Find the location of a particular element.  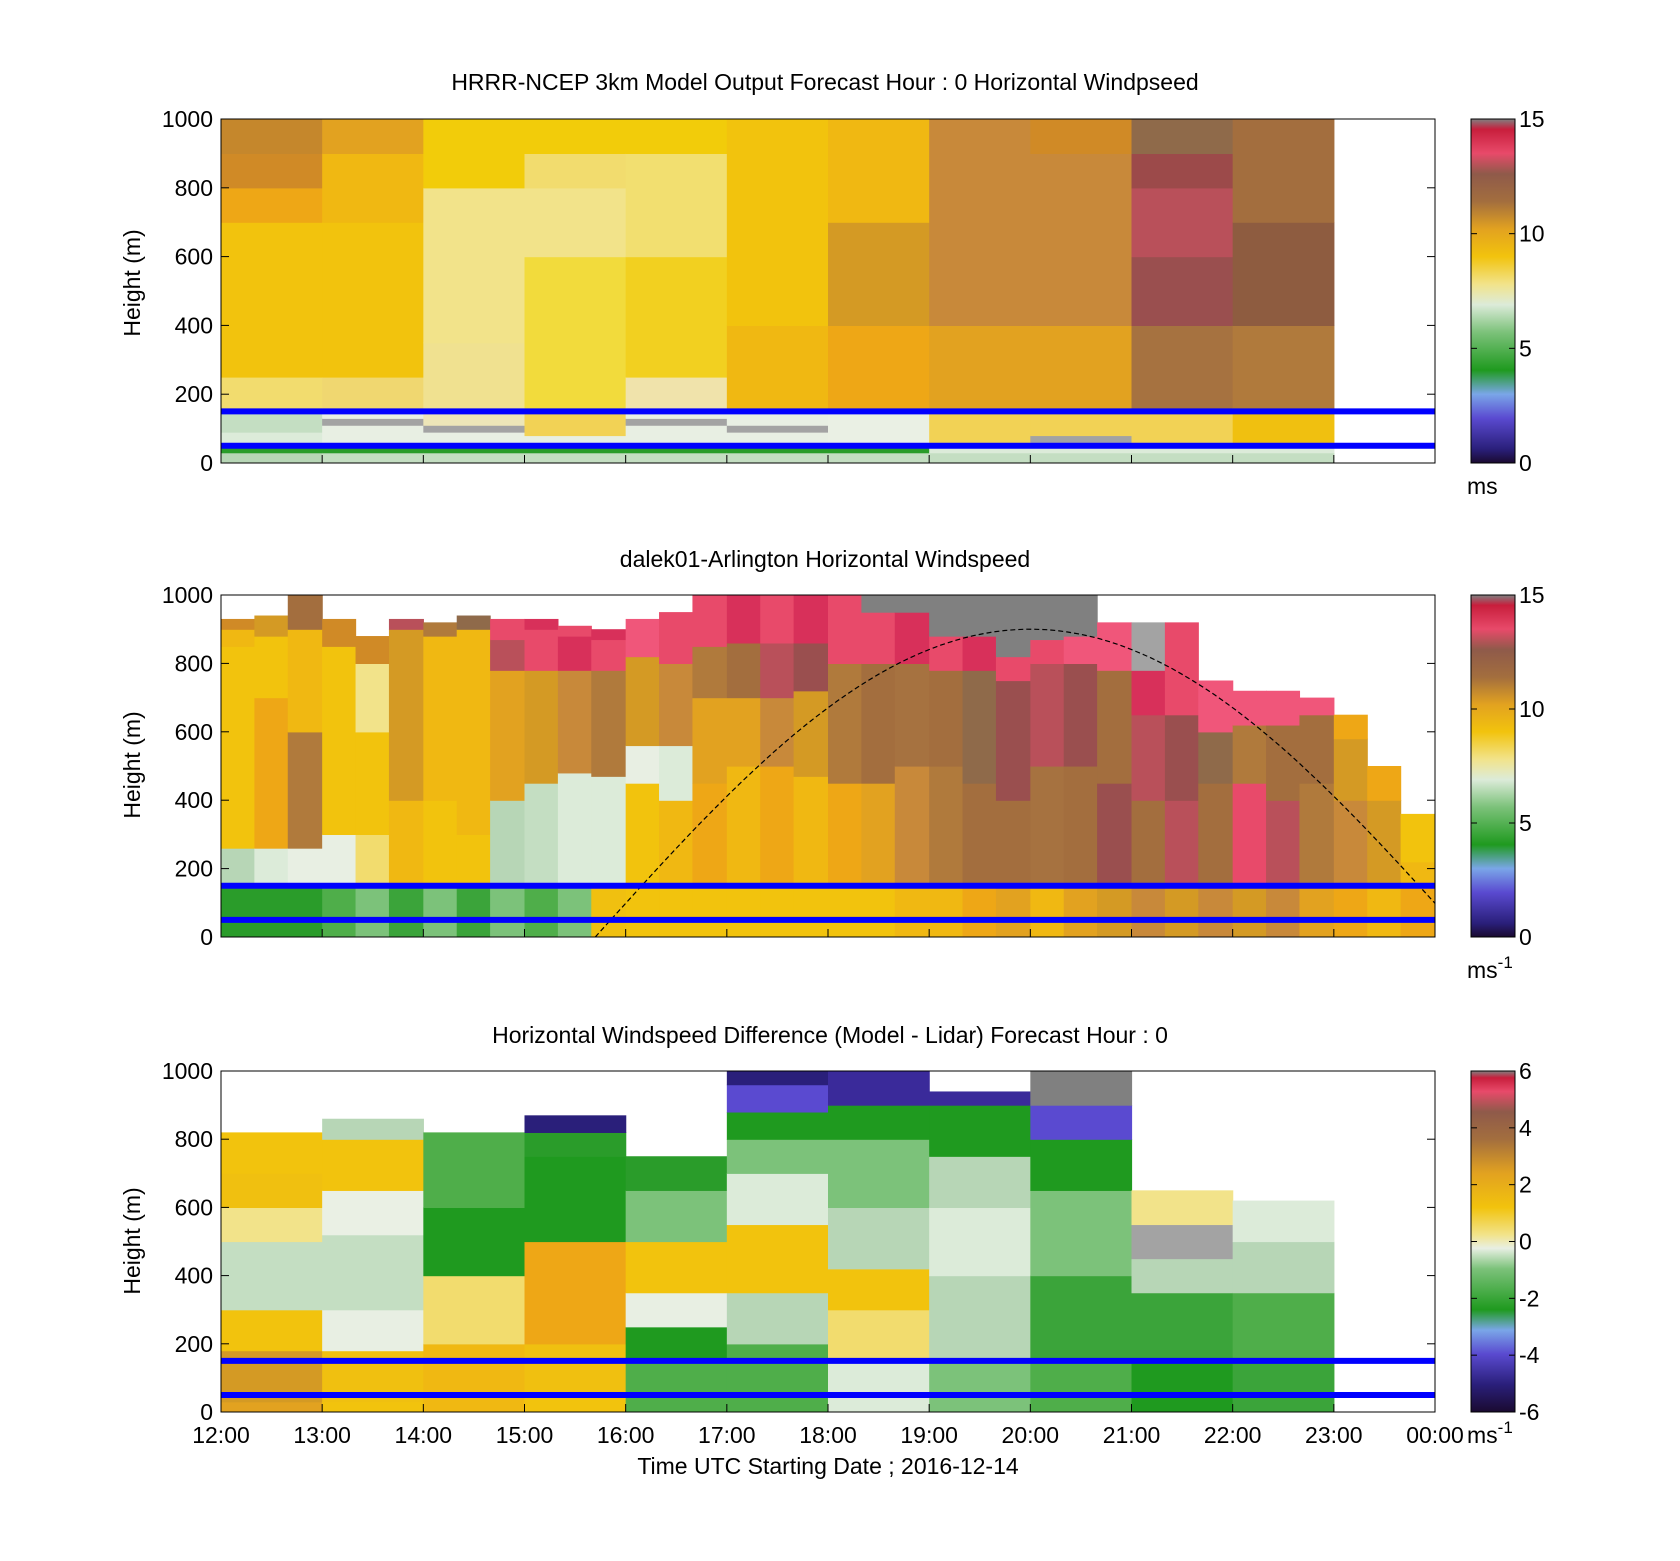

y-tick-label: 800 is located at coordinates (194, 1139).